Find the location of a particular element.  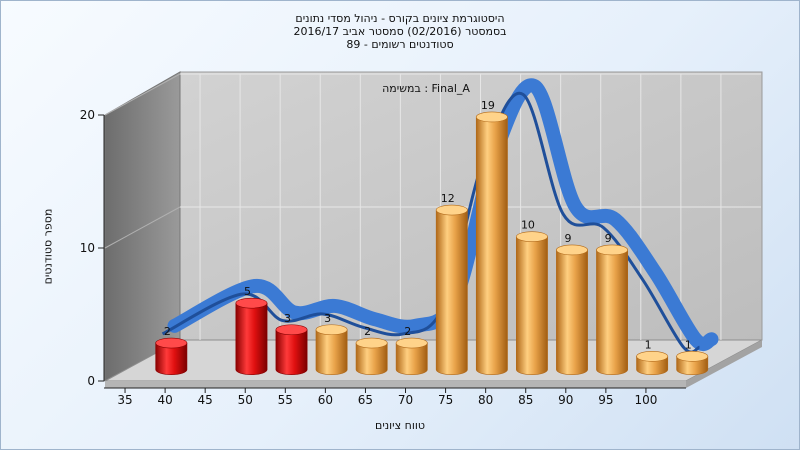

bar-92.5: 9 is located at coordinates (612, 303).